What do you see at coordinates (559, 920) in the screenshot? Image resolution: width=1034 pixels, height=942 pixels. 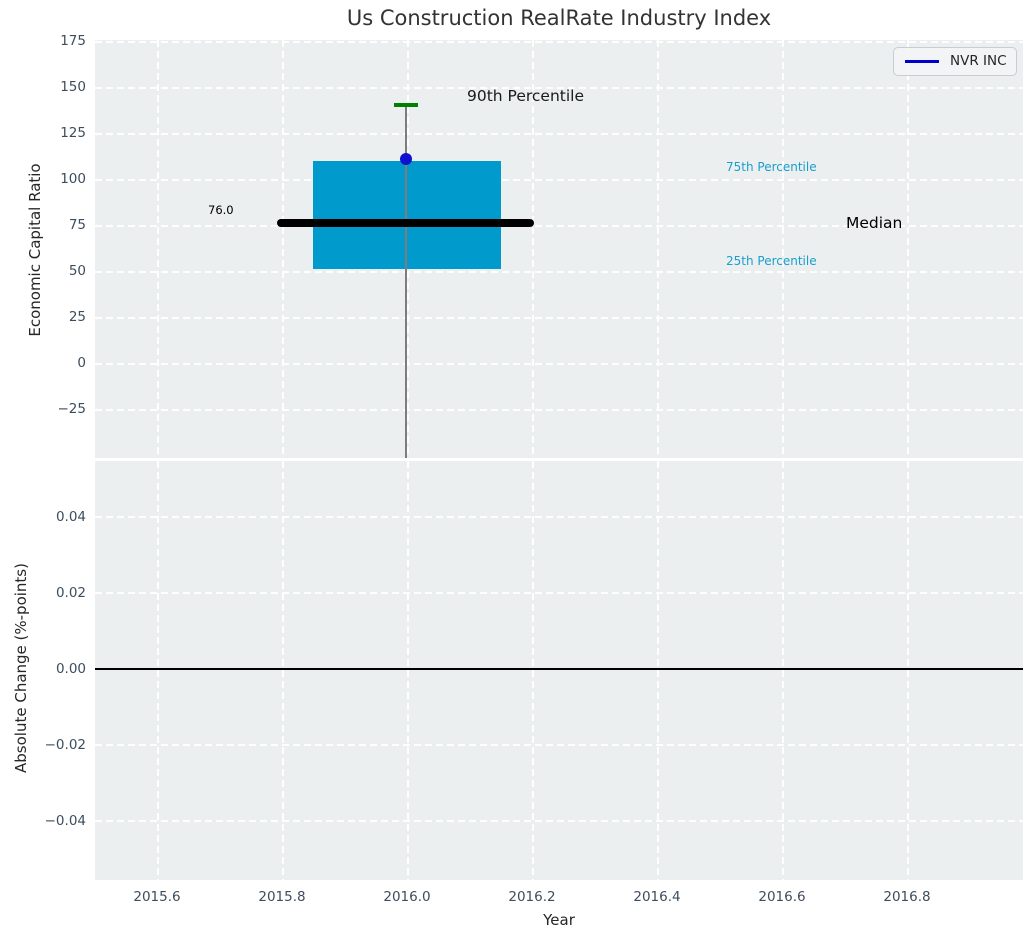 I see `x-axis-label: Year` at bounding box center [559, 920].